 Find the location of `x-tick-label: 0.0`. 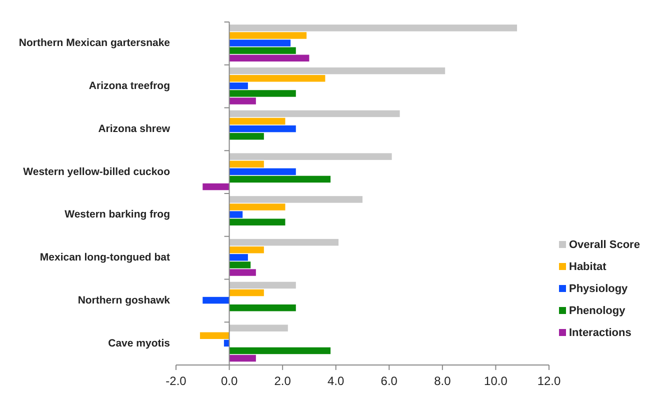

x-tick-label: 0.0 is located at coordinates (229, 381).